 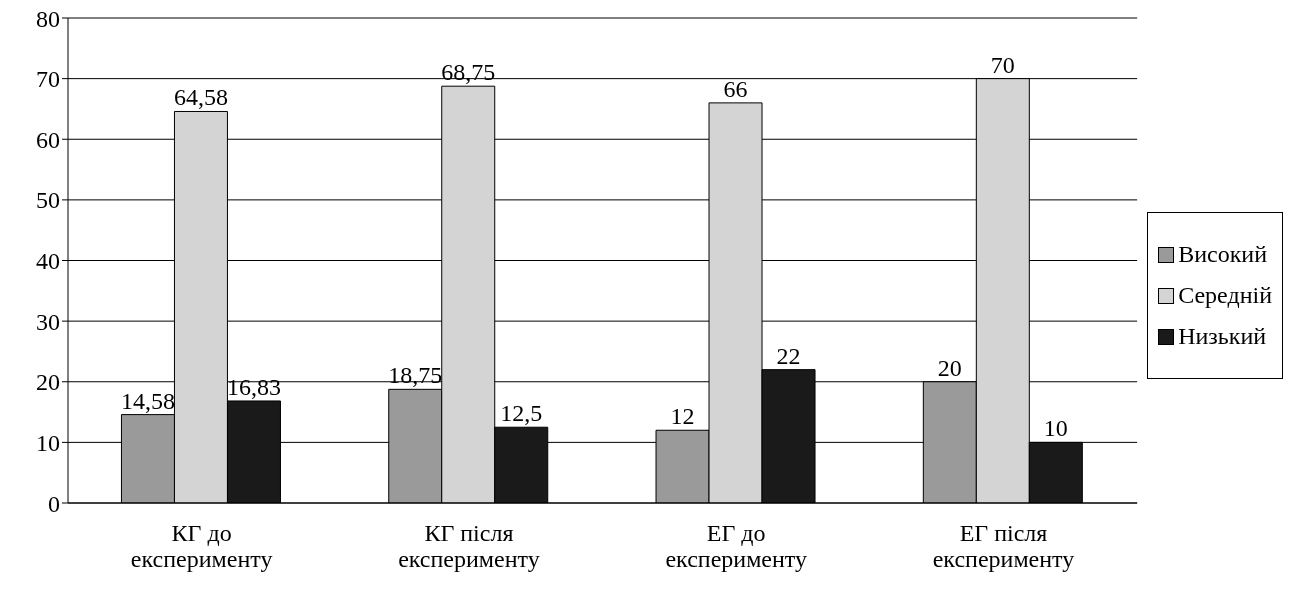 What do you see at coordinates (1222, 336) in the screenshot?
I see `legend-label: Низький` at bounding box center [1222, 336].